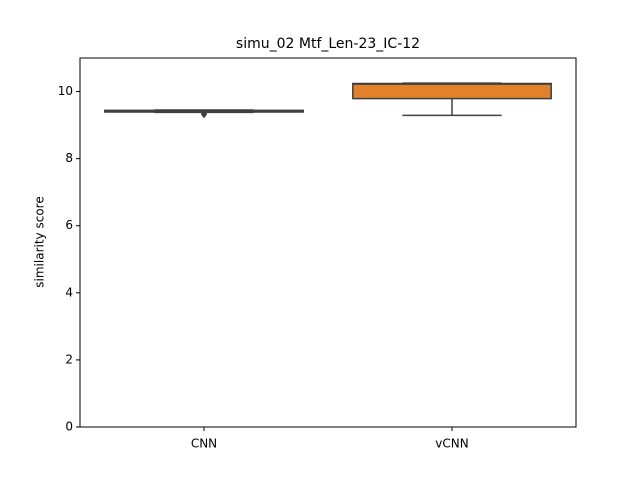 Image resolution: width=640 pixels, height=484 pixels. Describe the element at coordinates (69, 427) in the screenshot. I see `y-tick-label: 0` at that location.